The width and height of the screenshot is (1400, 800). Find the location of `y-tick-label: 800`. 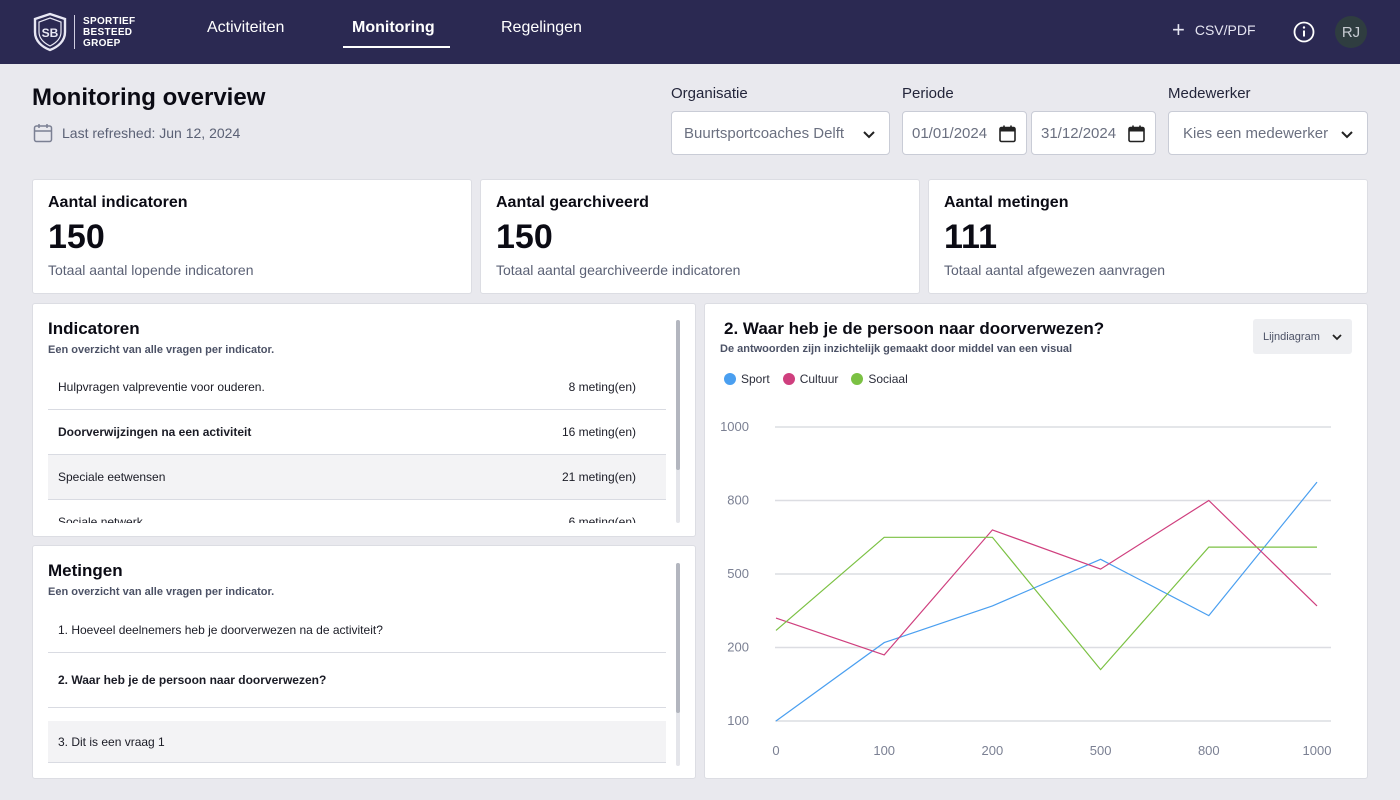

y-tick-label: 800 is located at coordinates (738, 500).